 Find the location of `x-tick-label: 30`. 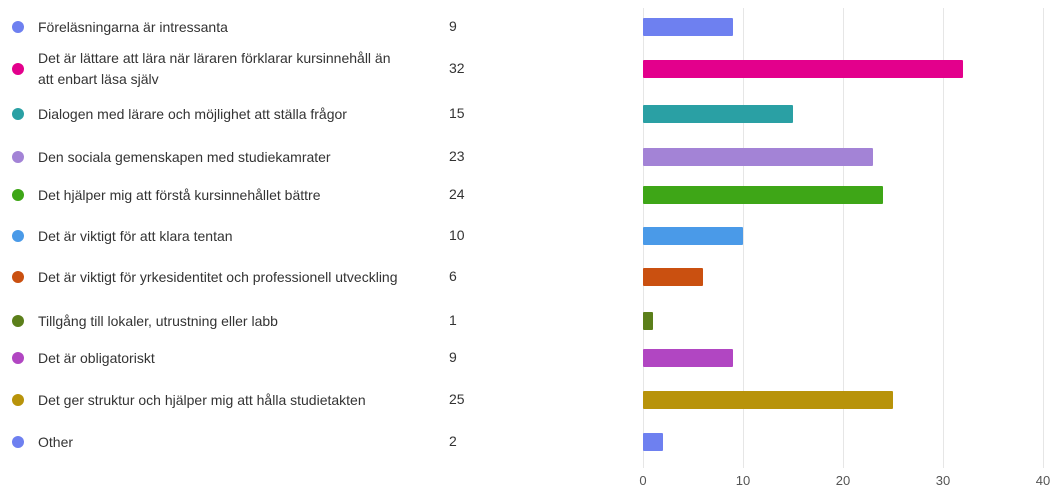

x-tick-label: 30 is located at coordinates (943, 480).